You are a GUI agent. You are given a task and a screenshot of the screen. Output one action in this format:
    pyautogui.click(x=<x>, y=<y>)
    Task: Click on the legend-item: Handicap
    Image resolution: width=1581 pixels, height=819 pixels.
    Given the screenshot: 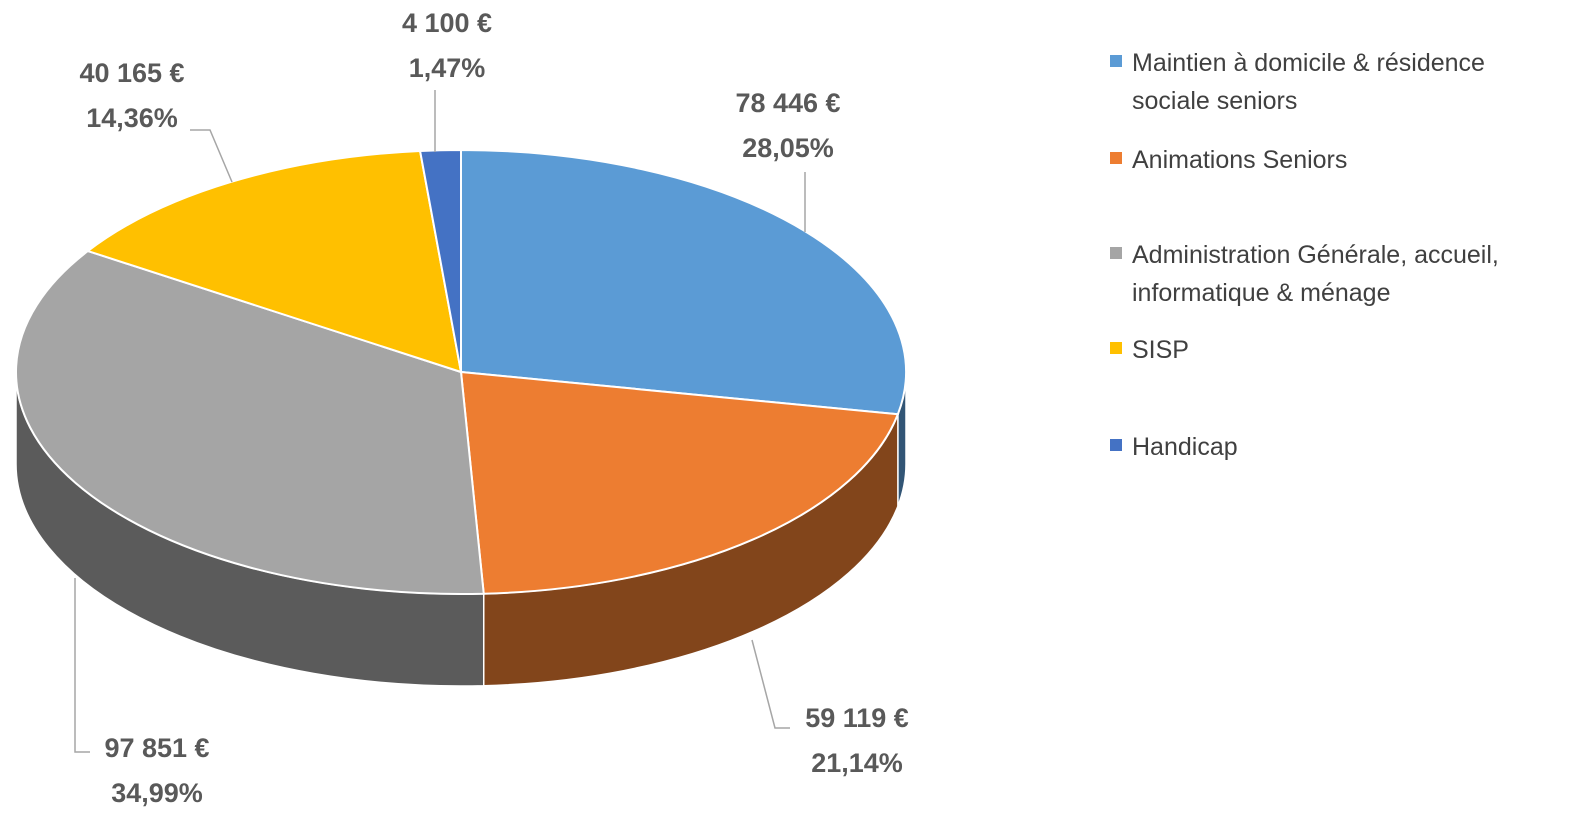 What is the action you would take?
    pyautogui.click(x=1340, y=447)
    